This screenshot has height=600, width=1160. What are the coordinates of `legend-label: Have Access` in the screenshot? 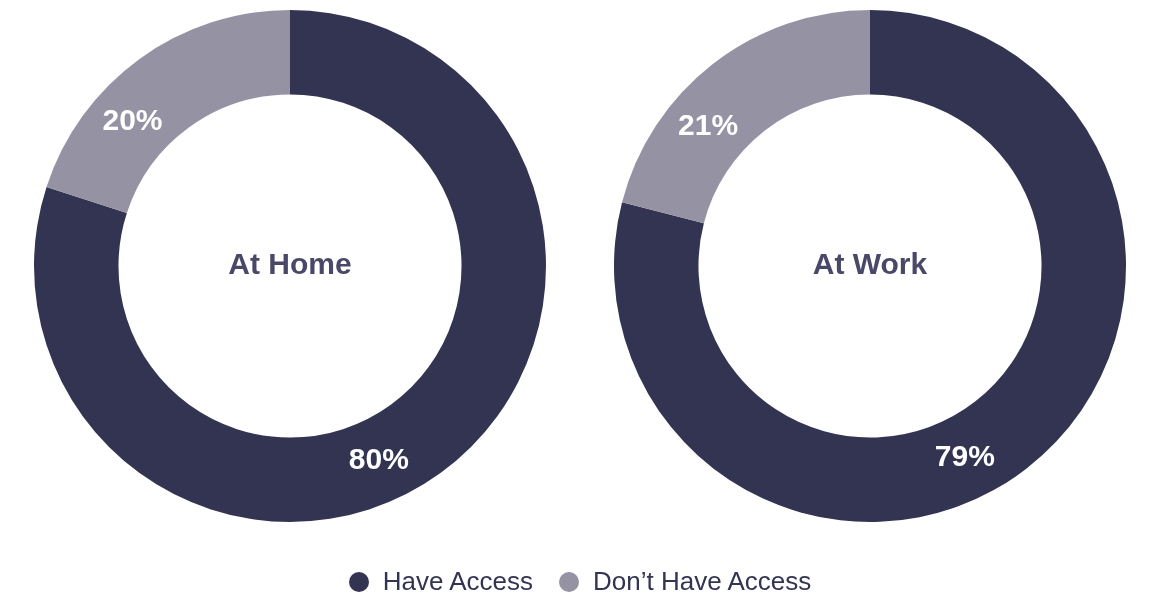 It's located at (458, 581).